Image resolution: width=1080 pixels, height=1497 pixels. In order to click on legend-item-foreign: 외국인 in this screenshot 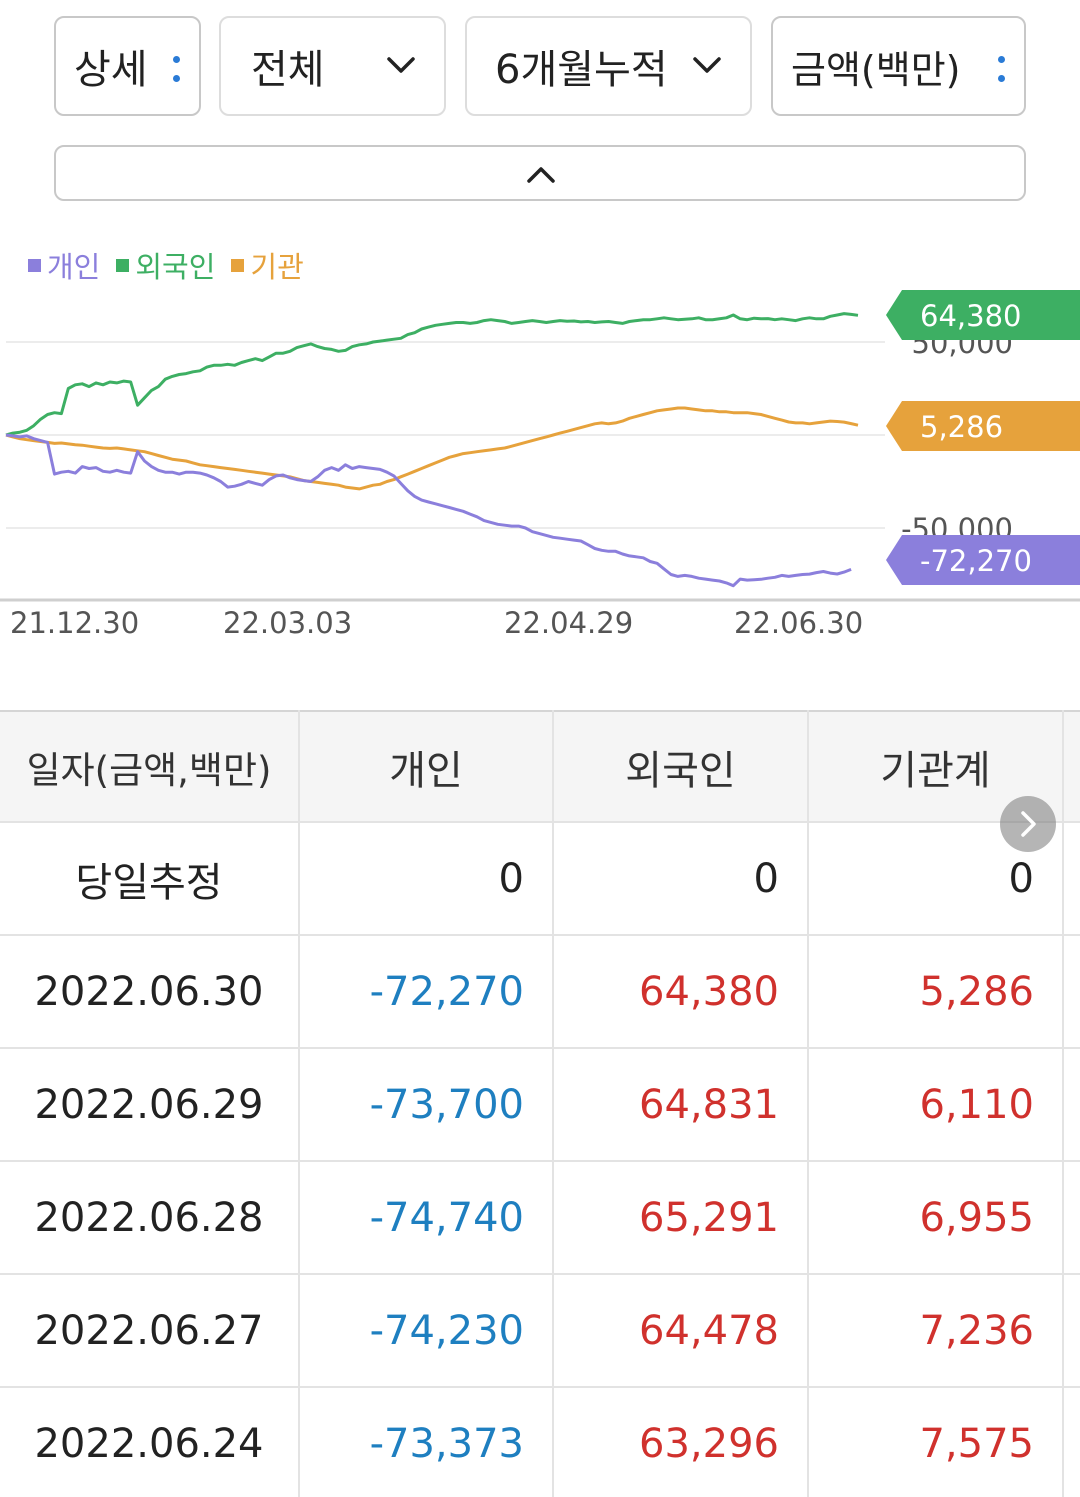, I will do `click(165, 265)`.